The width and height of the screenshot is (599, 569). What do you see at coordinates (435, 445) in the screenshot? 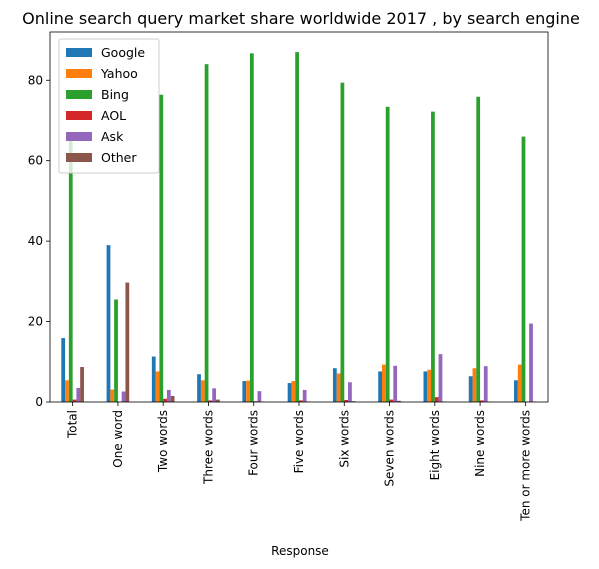
I see `x-tick-label: Eight words` at bounding box center [435, 445].